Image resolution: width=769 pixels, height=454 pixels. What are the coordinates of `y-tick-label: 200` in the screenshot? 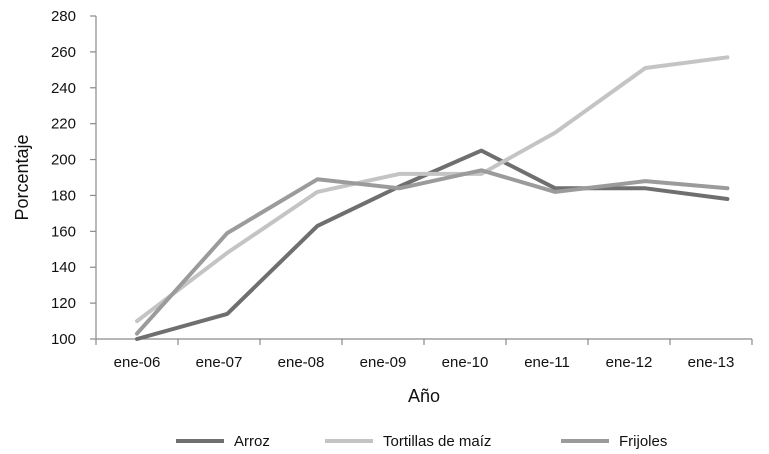 It's located at (63, 160).